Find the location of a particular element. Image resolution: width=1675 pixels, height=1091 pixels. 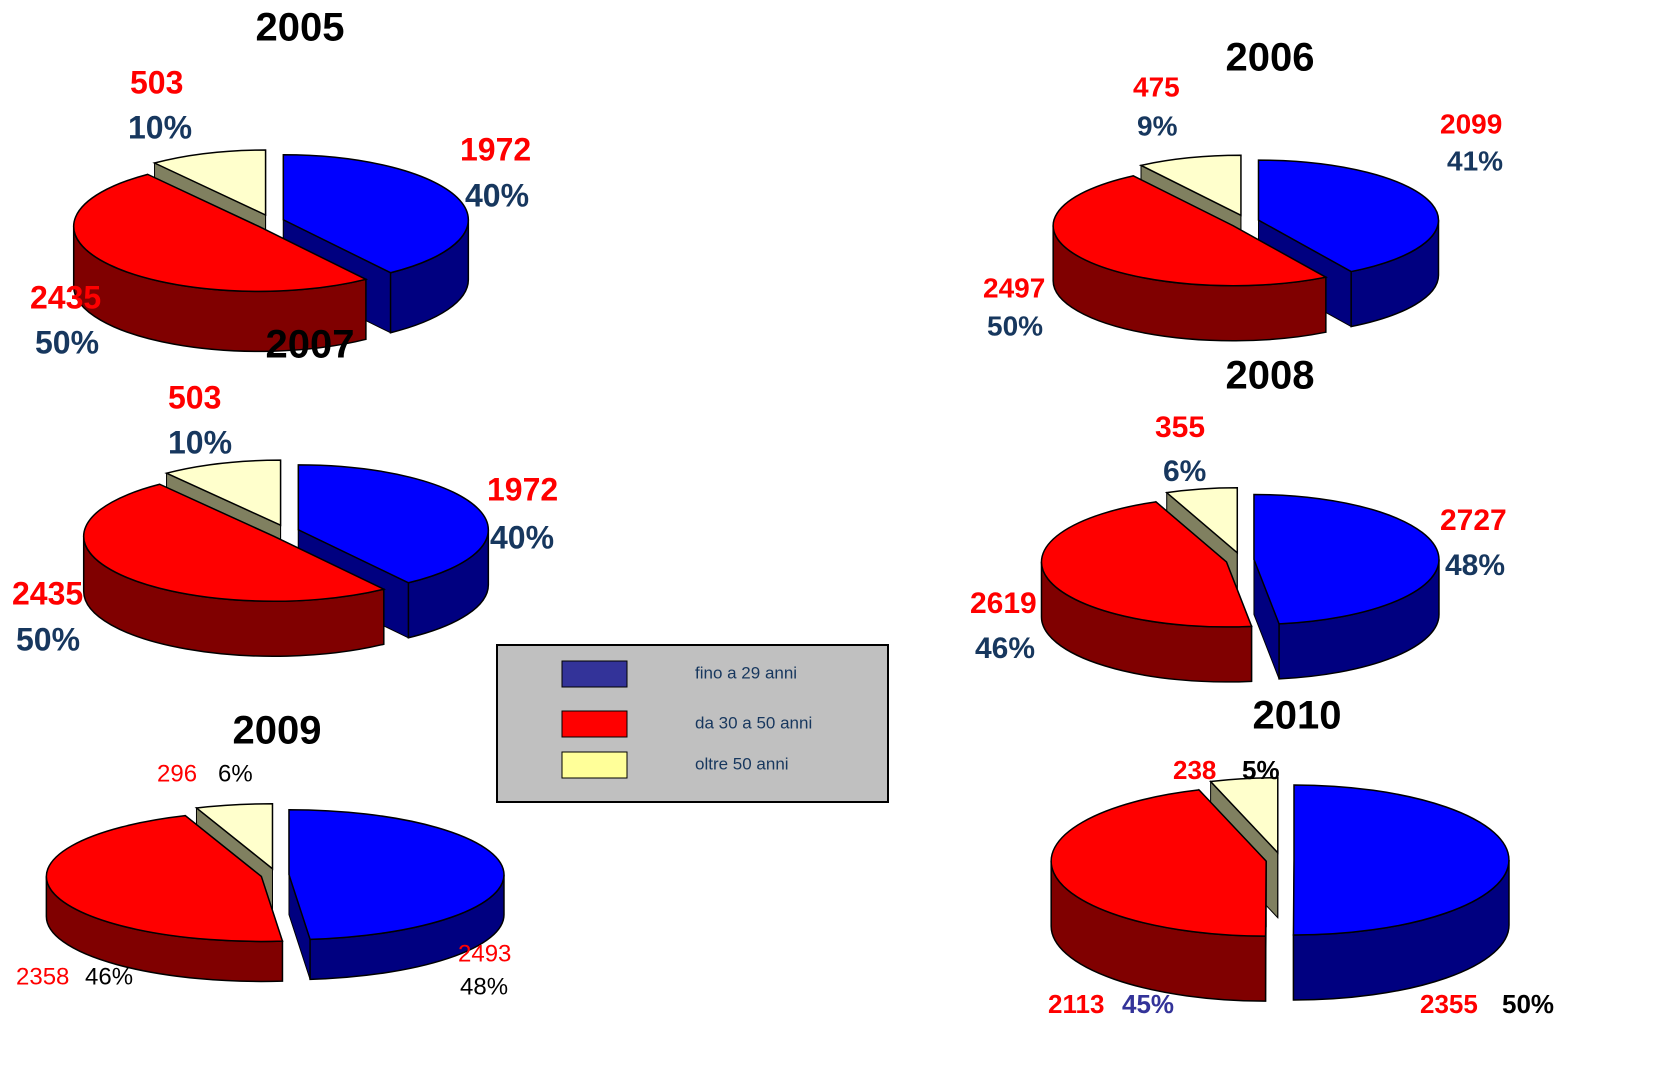

chart-title: 2010 is located at coordinates (1297, 716).